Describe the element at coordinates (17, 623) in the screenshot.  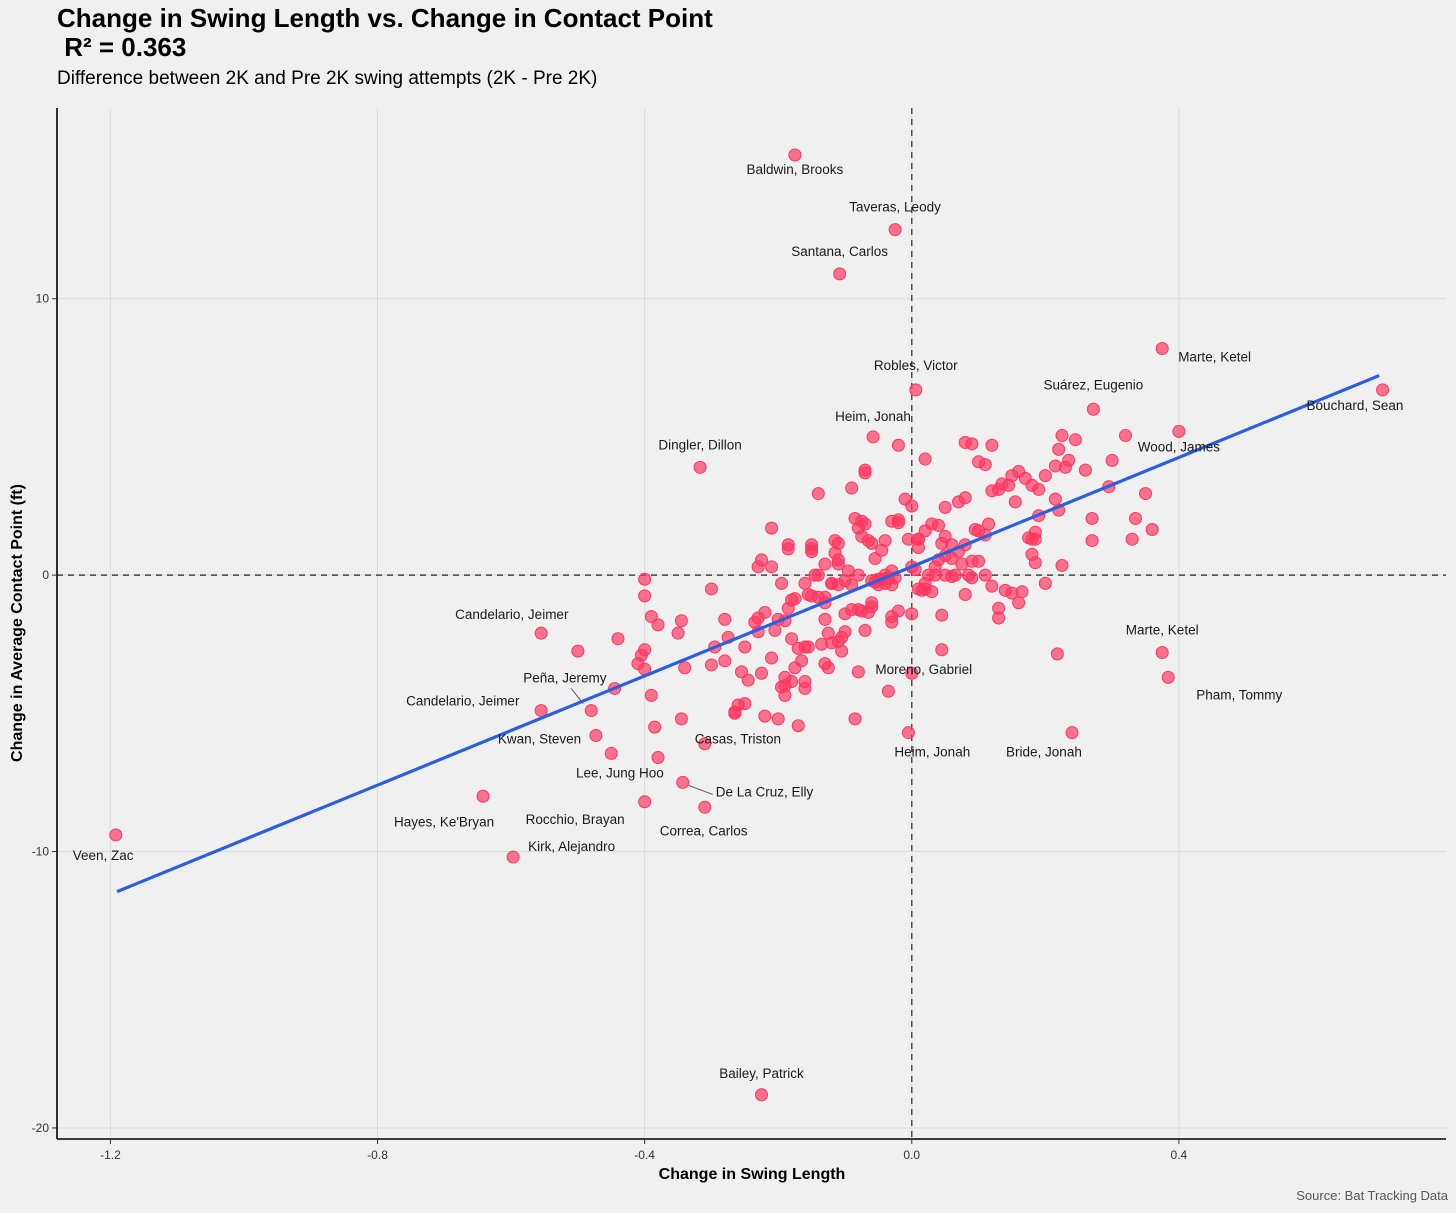
I see `y-axis-label: Change in Average Contact Point (ft)` at that location.